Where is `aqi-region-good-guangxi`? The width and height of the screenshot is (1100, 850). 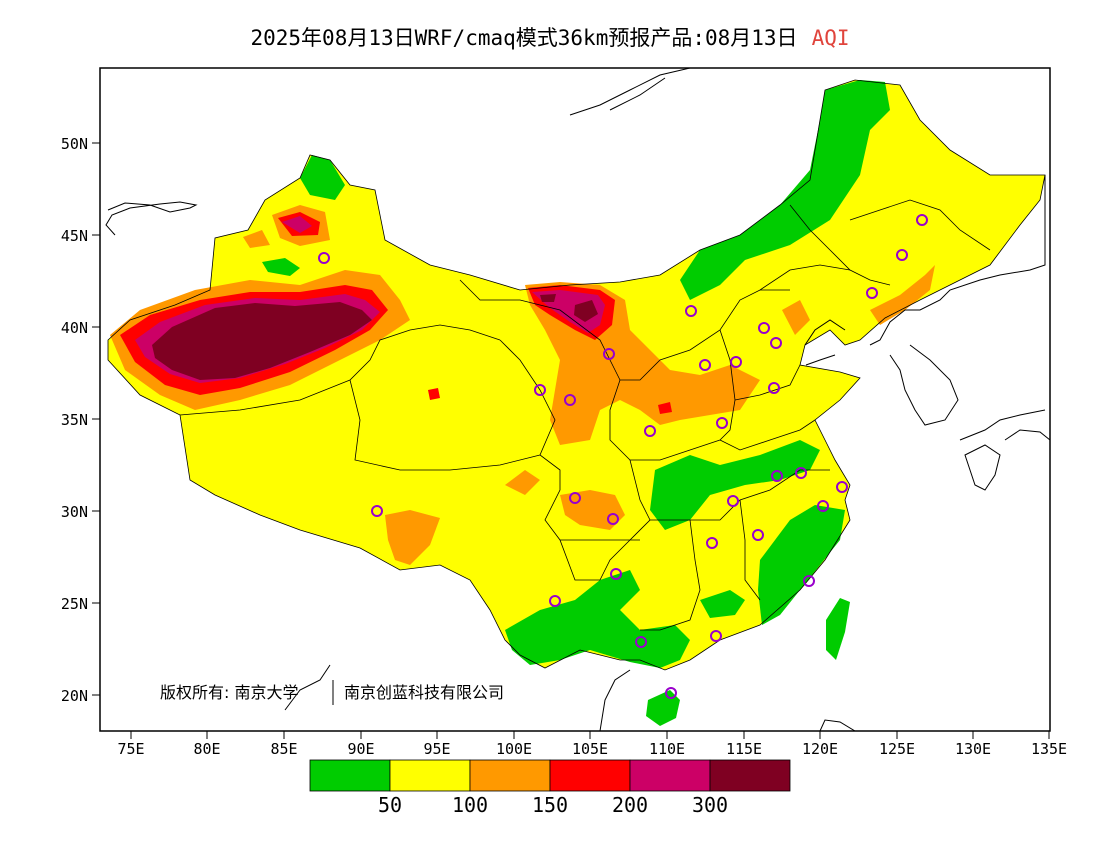 aqi-region-good-guangxi is located at coordinates (722, 604).